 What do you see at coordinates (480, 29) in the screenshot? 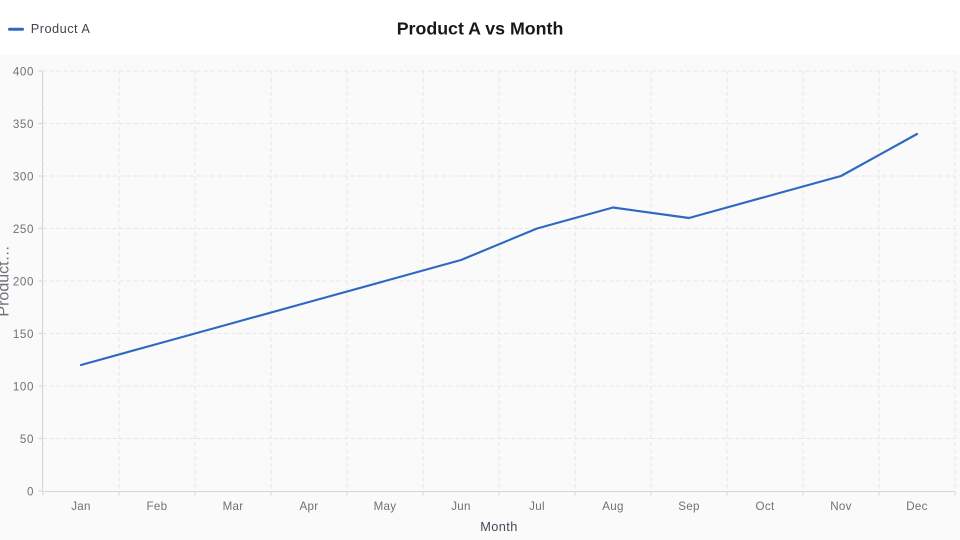
I see `svg-text: Product A vs Month` at bounding box center [480, 29].